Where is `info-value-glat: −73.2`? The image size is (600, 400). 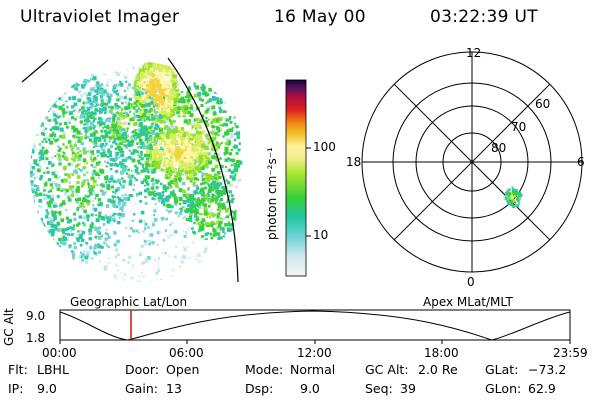
info-value-glat: −73.2 is located at coordinates (547, 369).